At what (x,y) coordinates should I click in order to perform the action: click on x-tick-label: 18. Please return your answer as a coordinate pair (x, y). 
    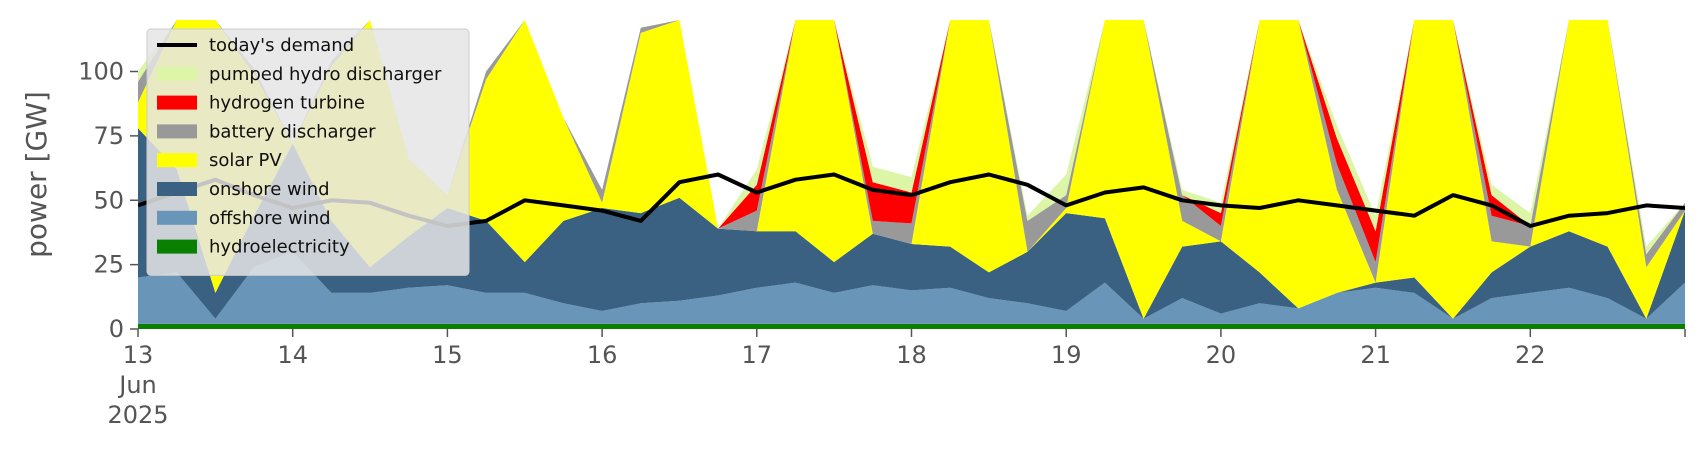
    Looking at the image, I should click on (911, 355).